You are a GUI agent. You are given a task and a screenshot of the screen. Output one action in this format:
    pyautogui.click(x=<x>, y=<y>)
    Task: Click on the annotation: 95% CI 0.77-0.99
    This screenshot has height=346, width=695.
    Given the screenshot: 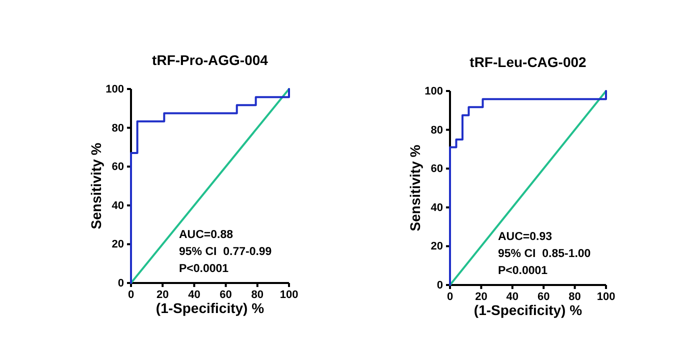 What is the action you would take?
    pyautogui.click(x=225, y=252)
    